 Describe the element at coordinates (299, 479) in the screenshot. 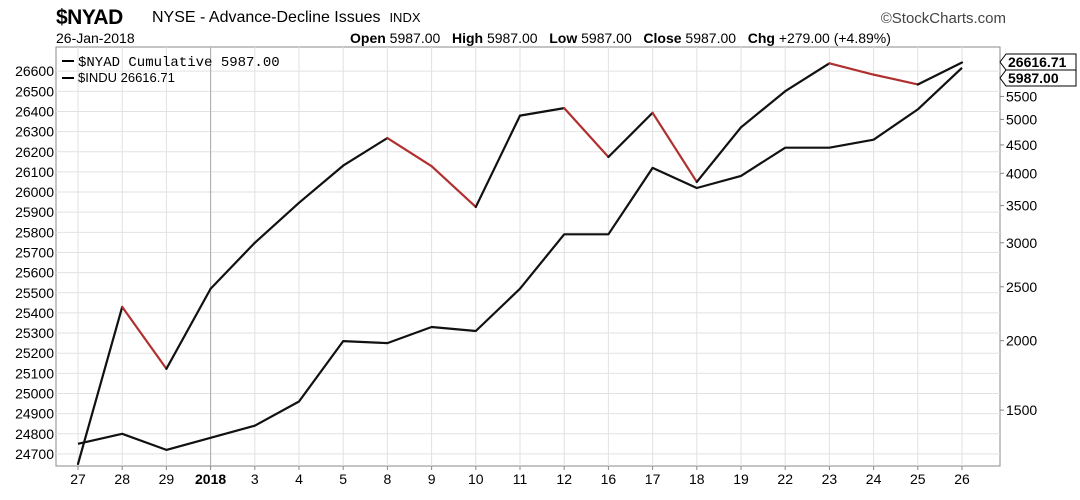

I see `x-axis-tick-label: 4` at that location.